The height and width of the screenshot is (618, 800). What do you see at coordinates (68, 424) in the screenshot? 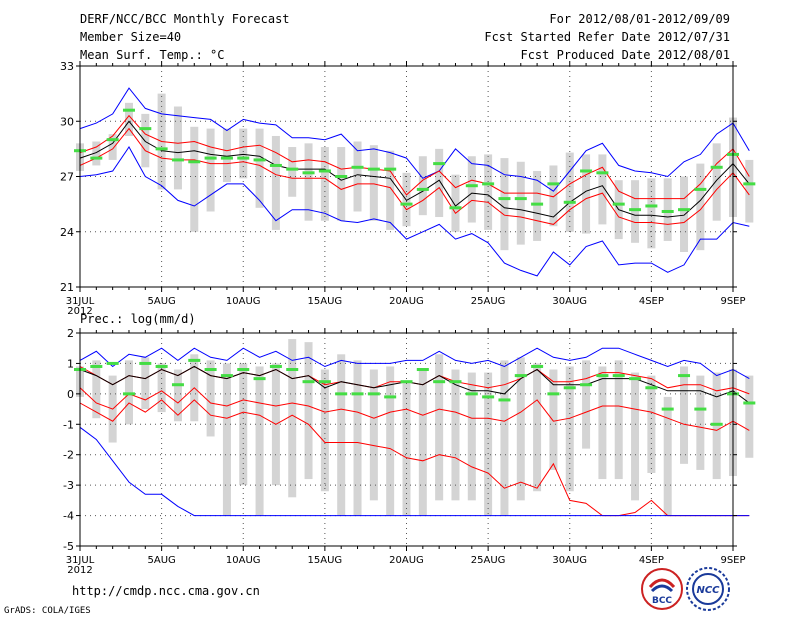
I see `y-tick-label: -1` at bounding box center [68, 424].